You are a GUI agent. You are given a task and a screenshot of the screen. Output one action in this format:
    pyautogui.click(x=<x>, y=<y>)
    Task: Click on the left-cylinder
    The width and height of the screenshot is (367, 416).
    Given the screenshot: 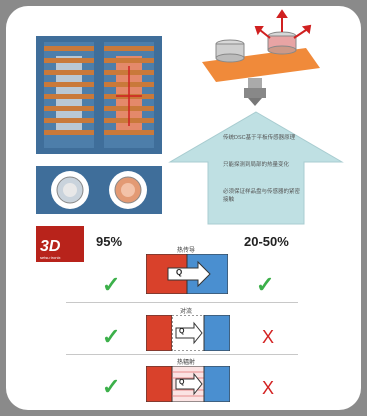 What is the action you would take?
    pyautogui.click(x=69, y=95)
    